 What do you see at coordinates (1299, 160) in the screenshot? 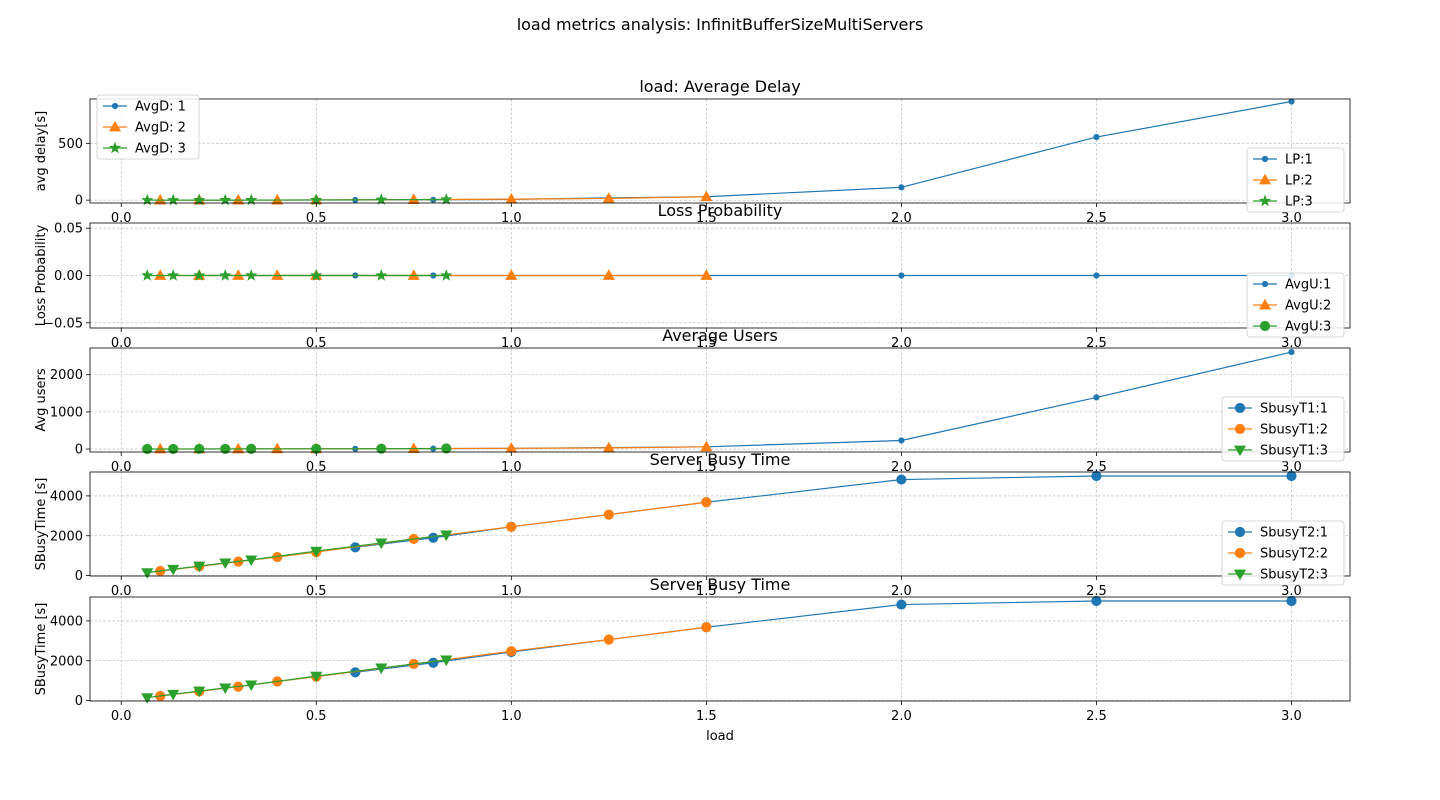
I see `legend-label: LP:1` at bounding box center [1299, 160].